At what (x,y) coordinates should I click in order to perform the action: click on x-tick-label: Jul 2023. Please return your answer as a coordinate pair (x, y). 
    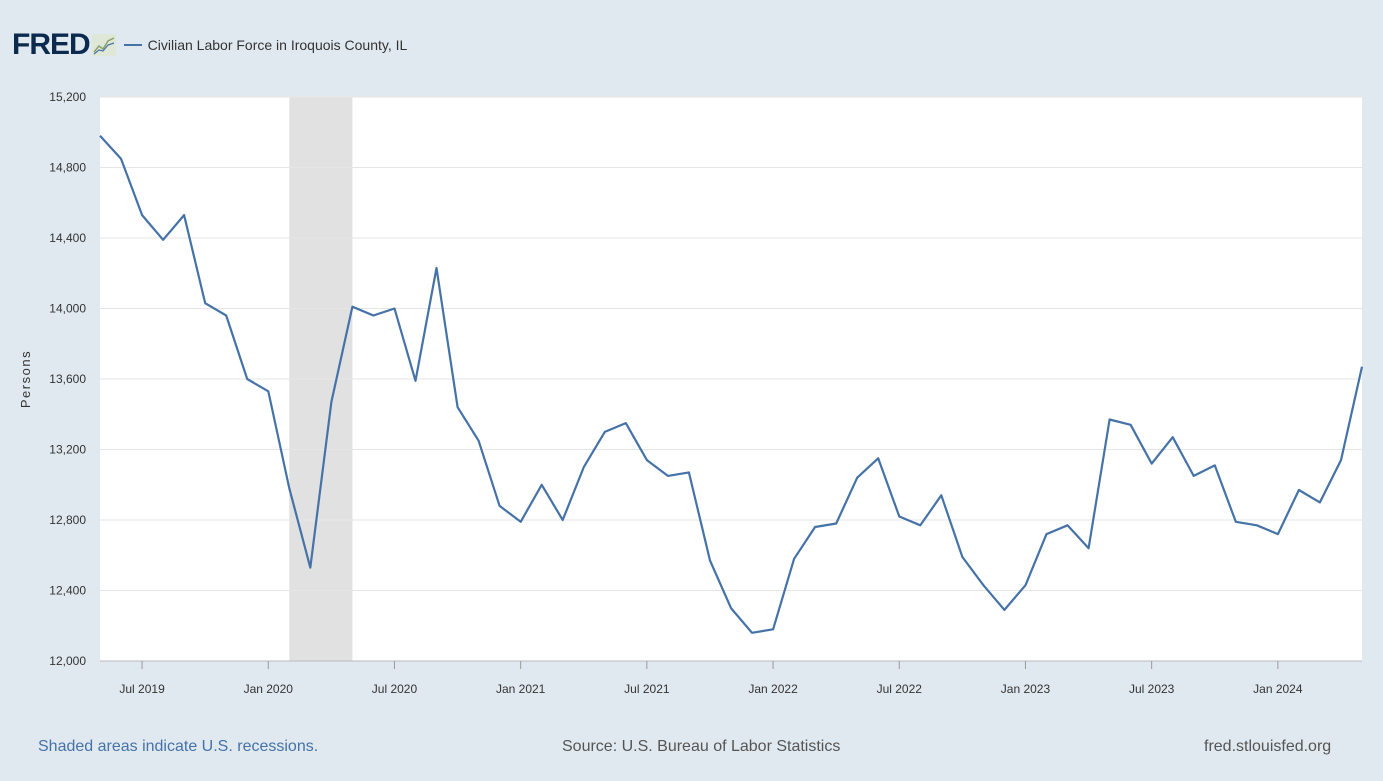
    Looking at the image, I should click on (1152, 689).